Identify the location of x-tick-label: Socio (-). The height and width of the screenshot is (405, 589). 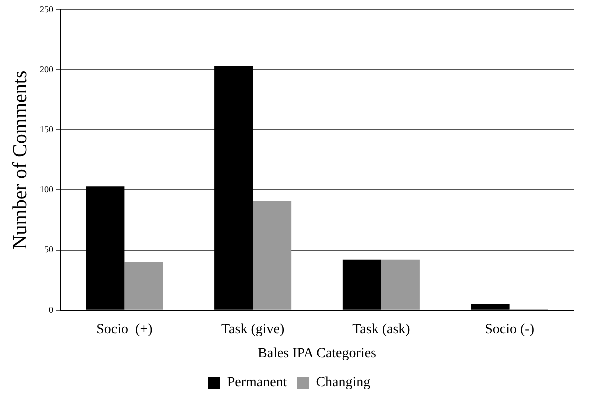
(510, 330).